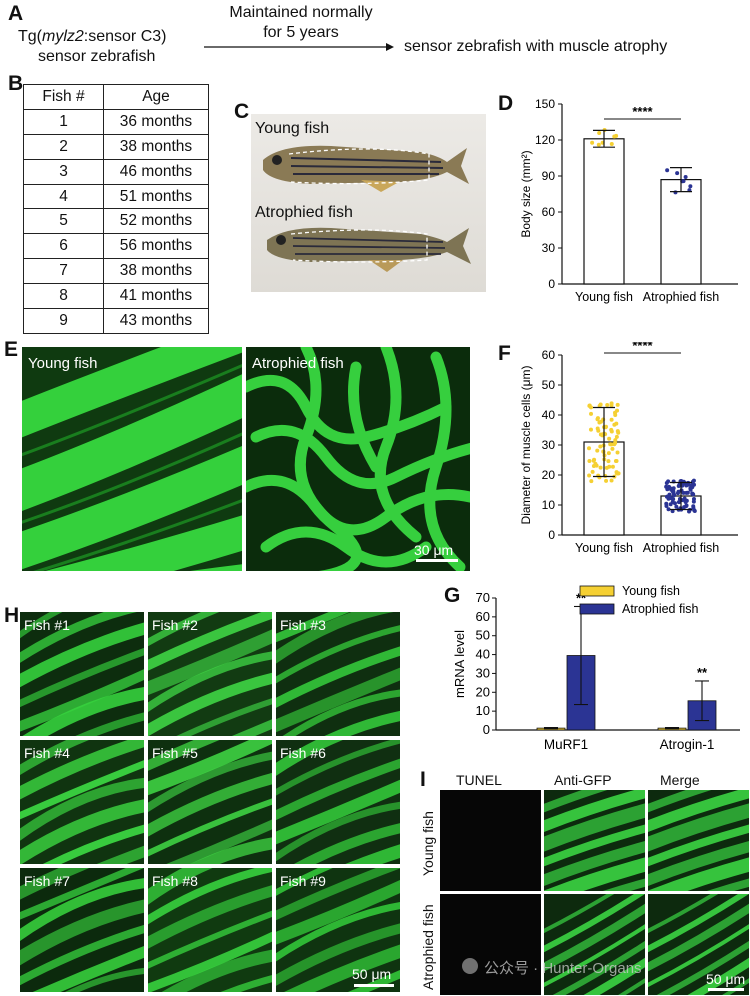 The height and width of the screenshot is (996, 750). I want to click on panel-label-a: A, so click(16, 13).